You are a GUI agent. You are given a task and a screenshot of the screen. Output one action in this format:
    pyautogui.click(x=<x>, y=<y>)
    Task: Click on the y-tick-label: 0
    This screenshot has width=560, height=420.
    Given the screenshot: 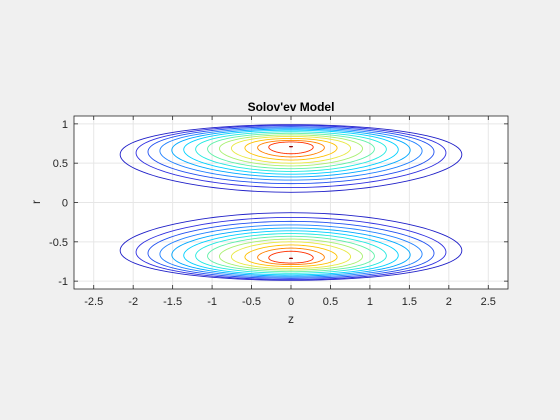 What is the action you would take?
    pyautogui.click(x=65, y=204)
    